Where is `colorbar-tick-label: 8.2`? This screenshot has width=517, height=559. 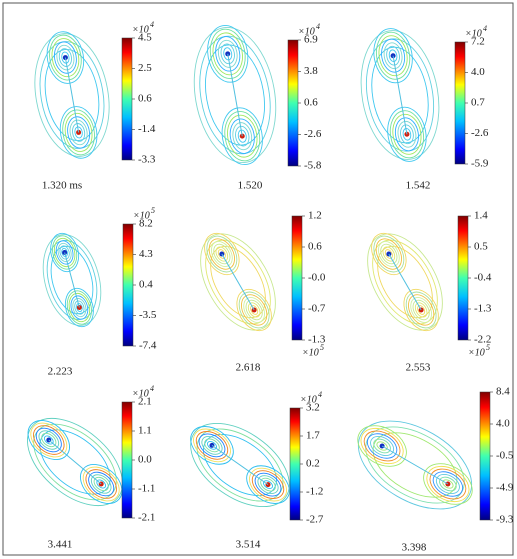 colorbar-tick-label: 8.2 is located at coordinates (146, 224).